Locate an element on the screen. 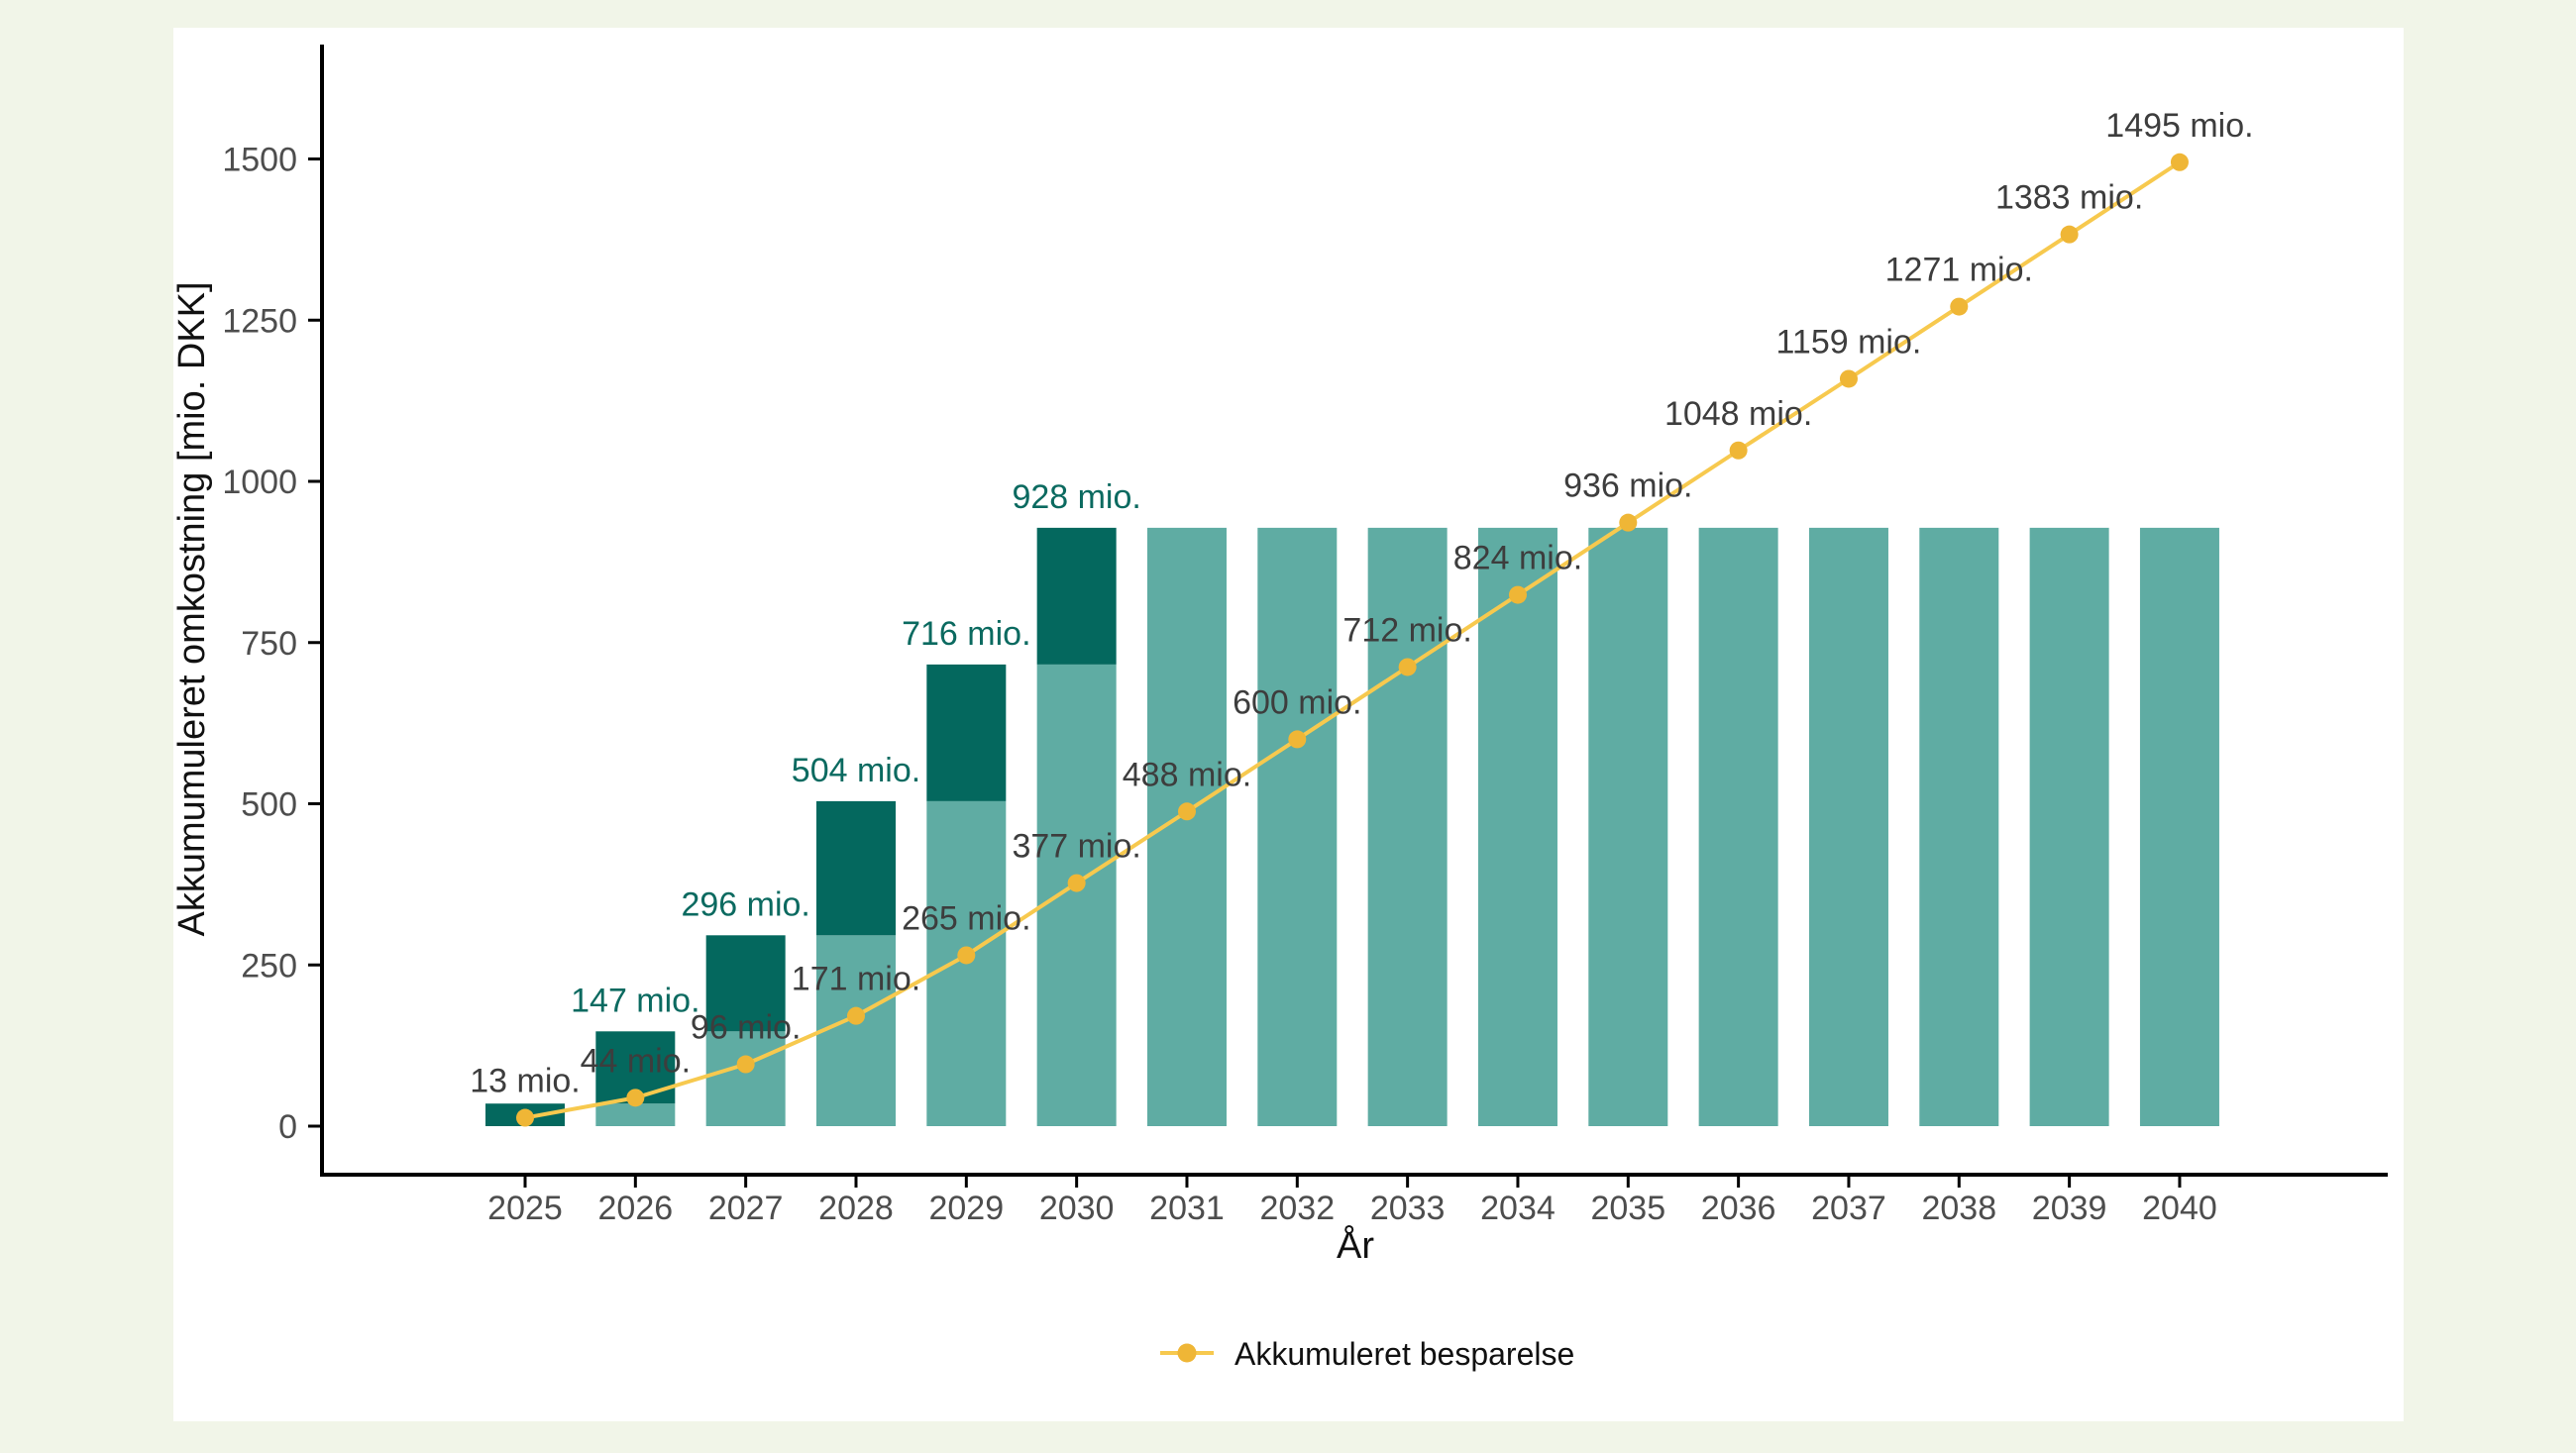  line-point-2035 is located at coordinates (1629, 522).